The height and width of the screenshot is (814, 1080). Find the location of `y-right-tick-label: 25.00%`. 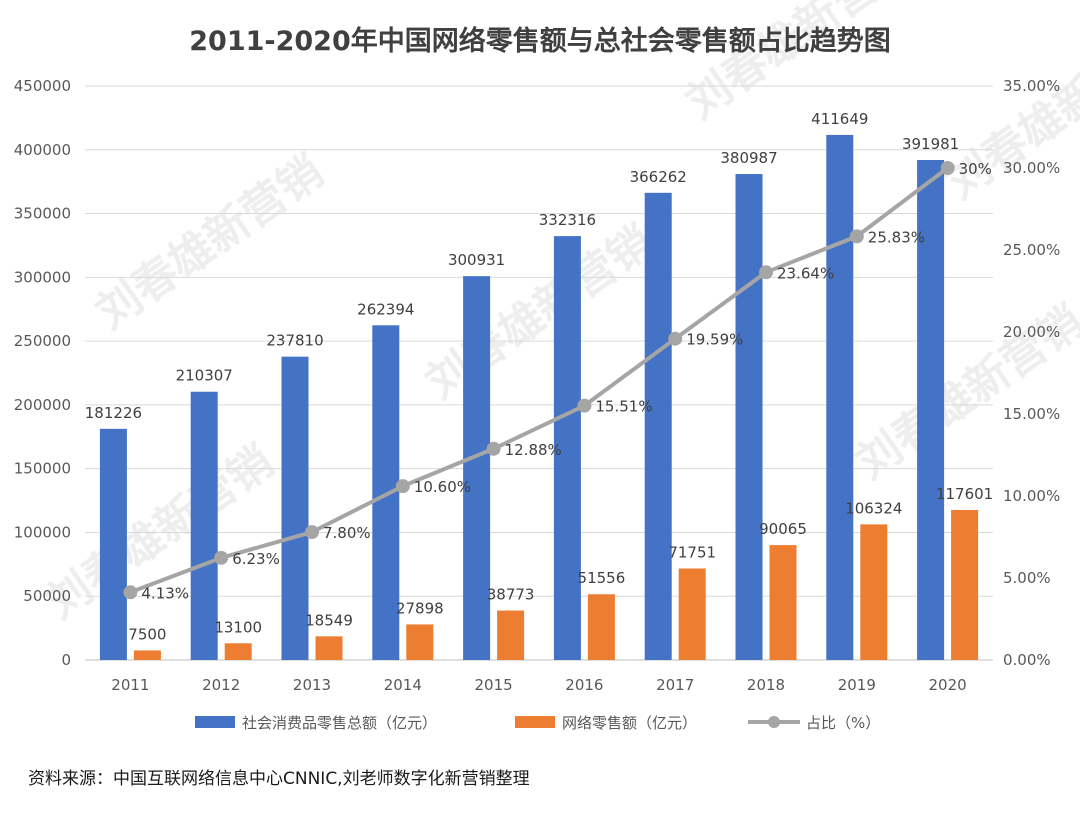

y-right-tick-label: 25.00% is located at coordinates (1031, 250).